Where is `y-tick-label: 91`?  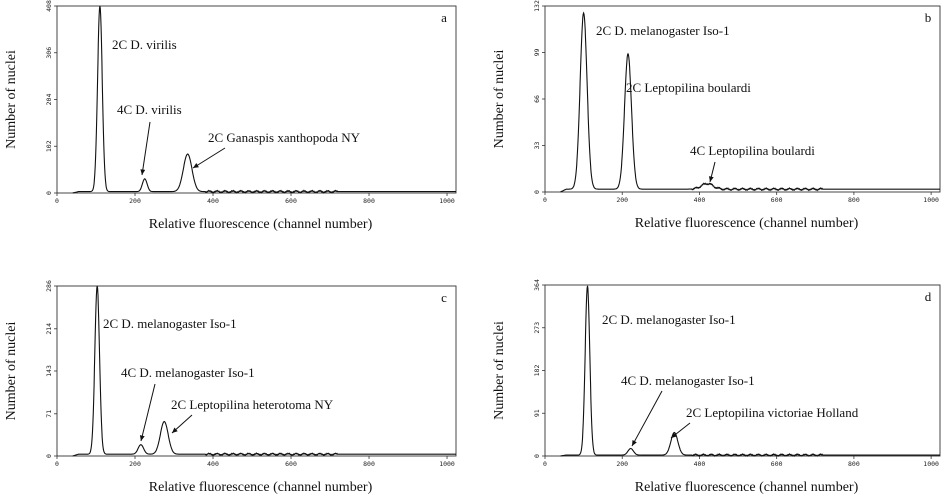 y-tick-label: 91 is located at coordinates (537, 413).